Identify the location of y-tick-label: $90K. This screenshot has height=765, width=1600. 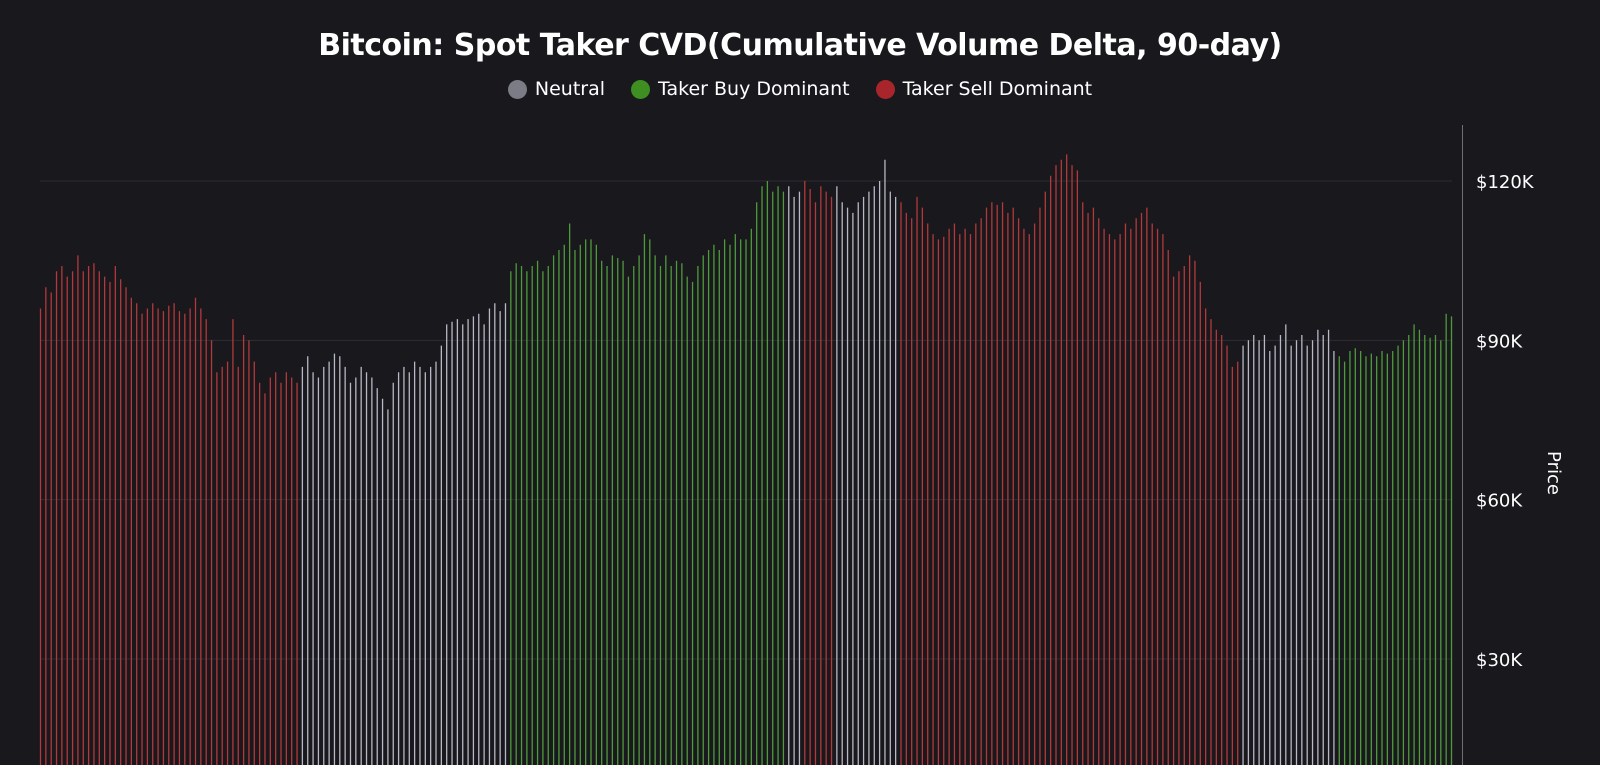
(1499, 341).